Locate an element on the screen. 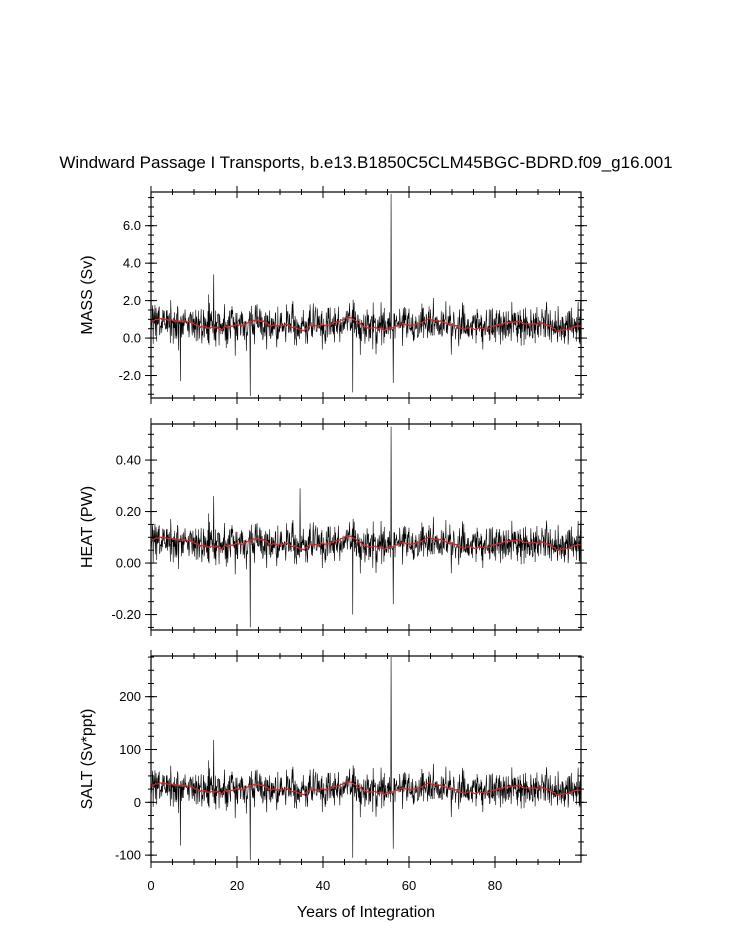  raw-series-salt is located at coordinates (366, 759).